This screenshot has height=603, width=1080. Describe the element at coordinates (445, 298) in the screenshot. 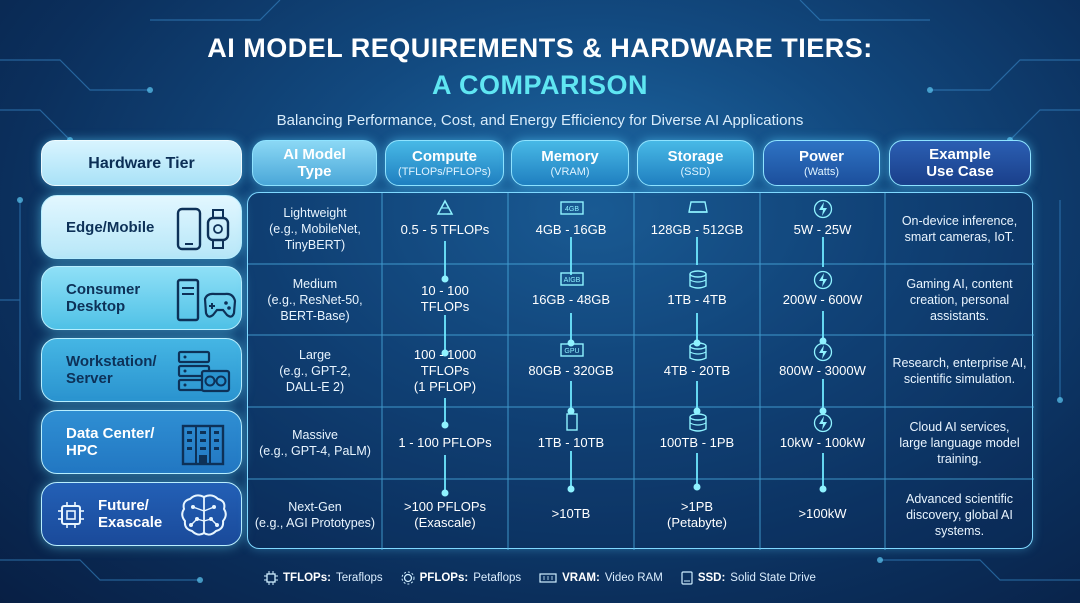

I see `table-cell-compute: 10 - 100 TFLOPs` at that location.